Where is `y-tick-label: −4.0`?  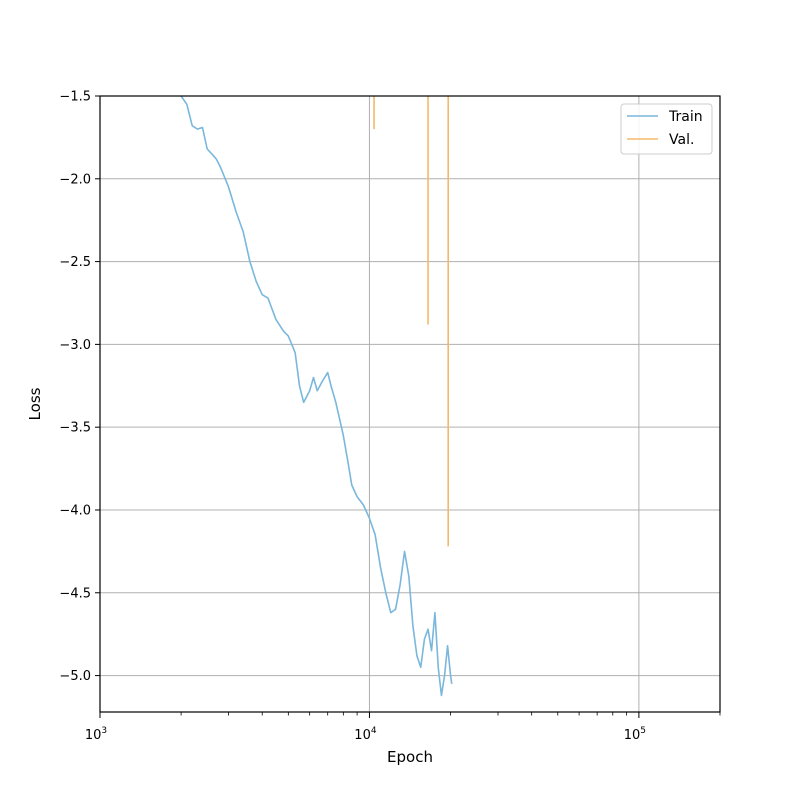 y-tick-label: −4.0 is located at coordinates (75, 510).